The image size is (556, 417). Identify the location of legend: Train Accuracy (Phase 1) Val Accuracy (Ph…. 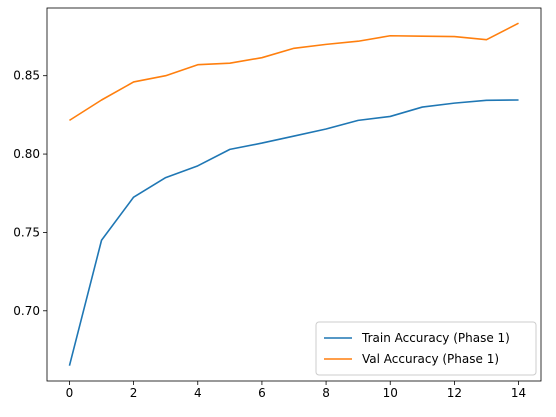
(426, 348).